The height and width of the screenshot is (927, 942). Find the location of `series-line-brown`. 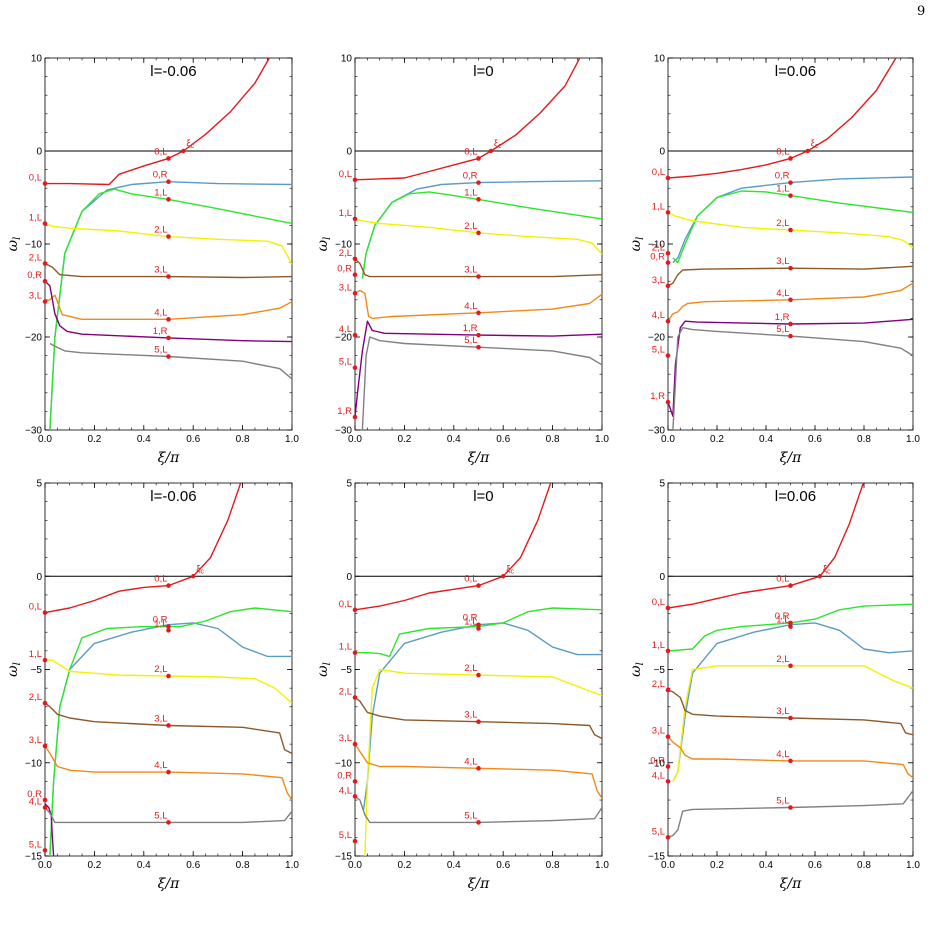

series-line-brown is located at coordinates (478, 268).